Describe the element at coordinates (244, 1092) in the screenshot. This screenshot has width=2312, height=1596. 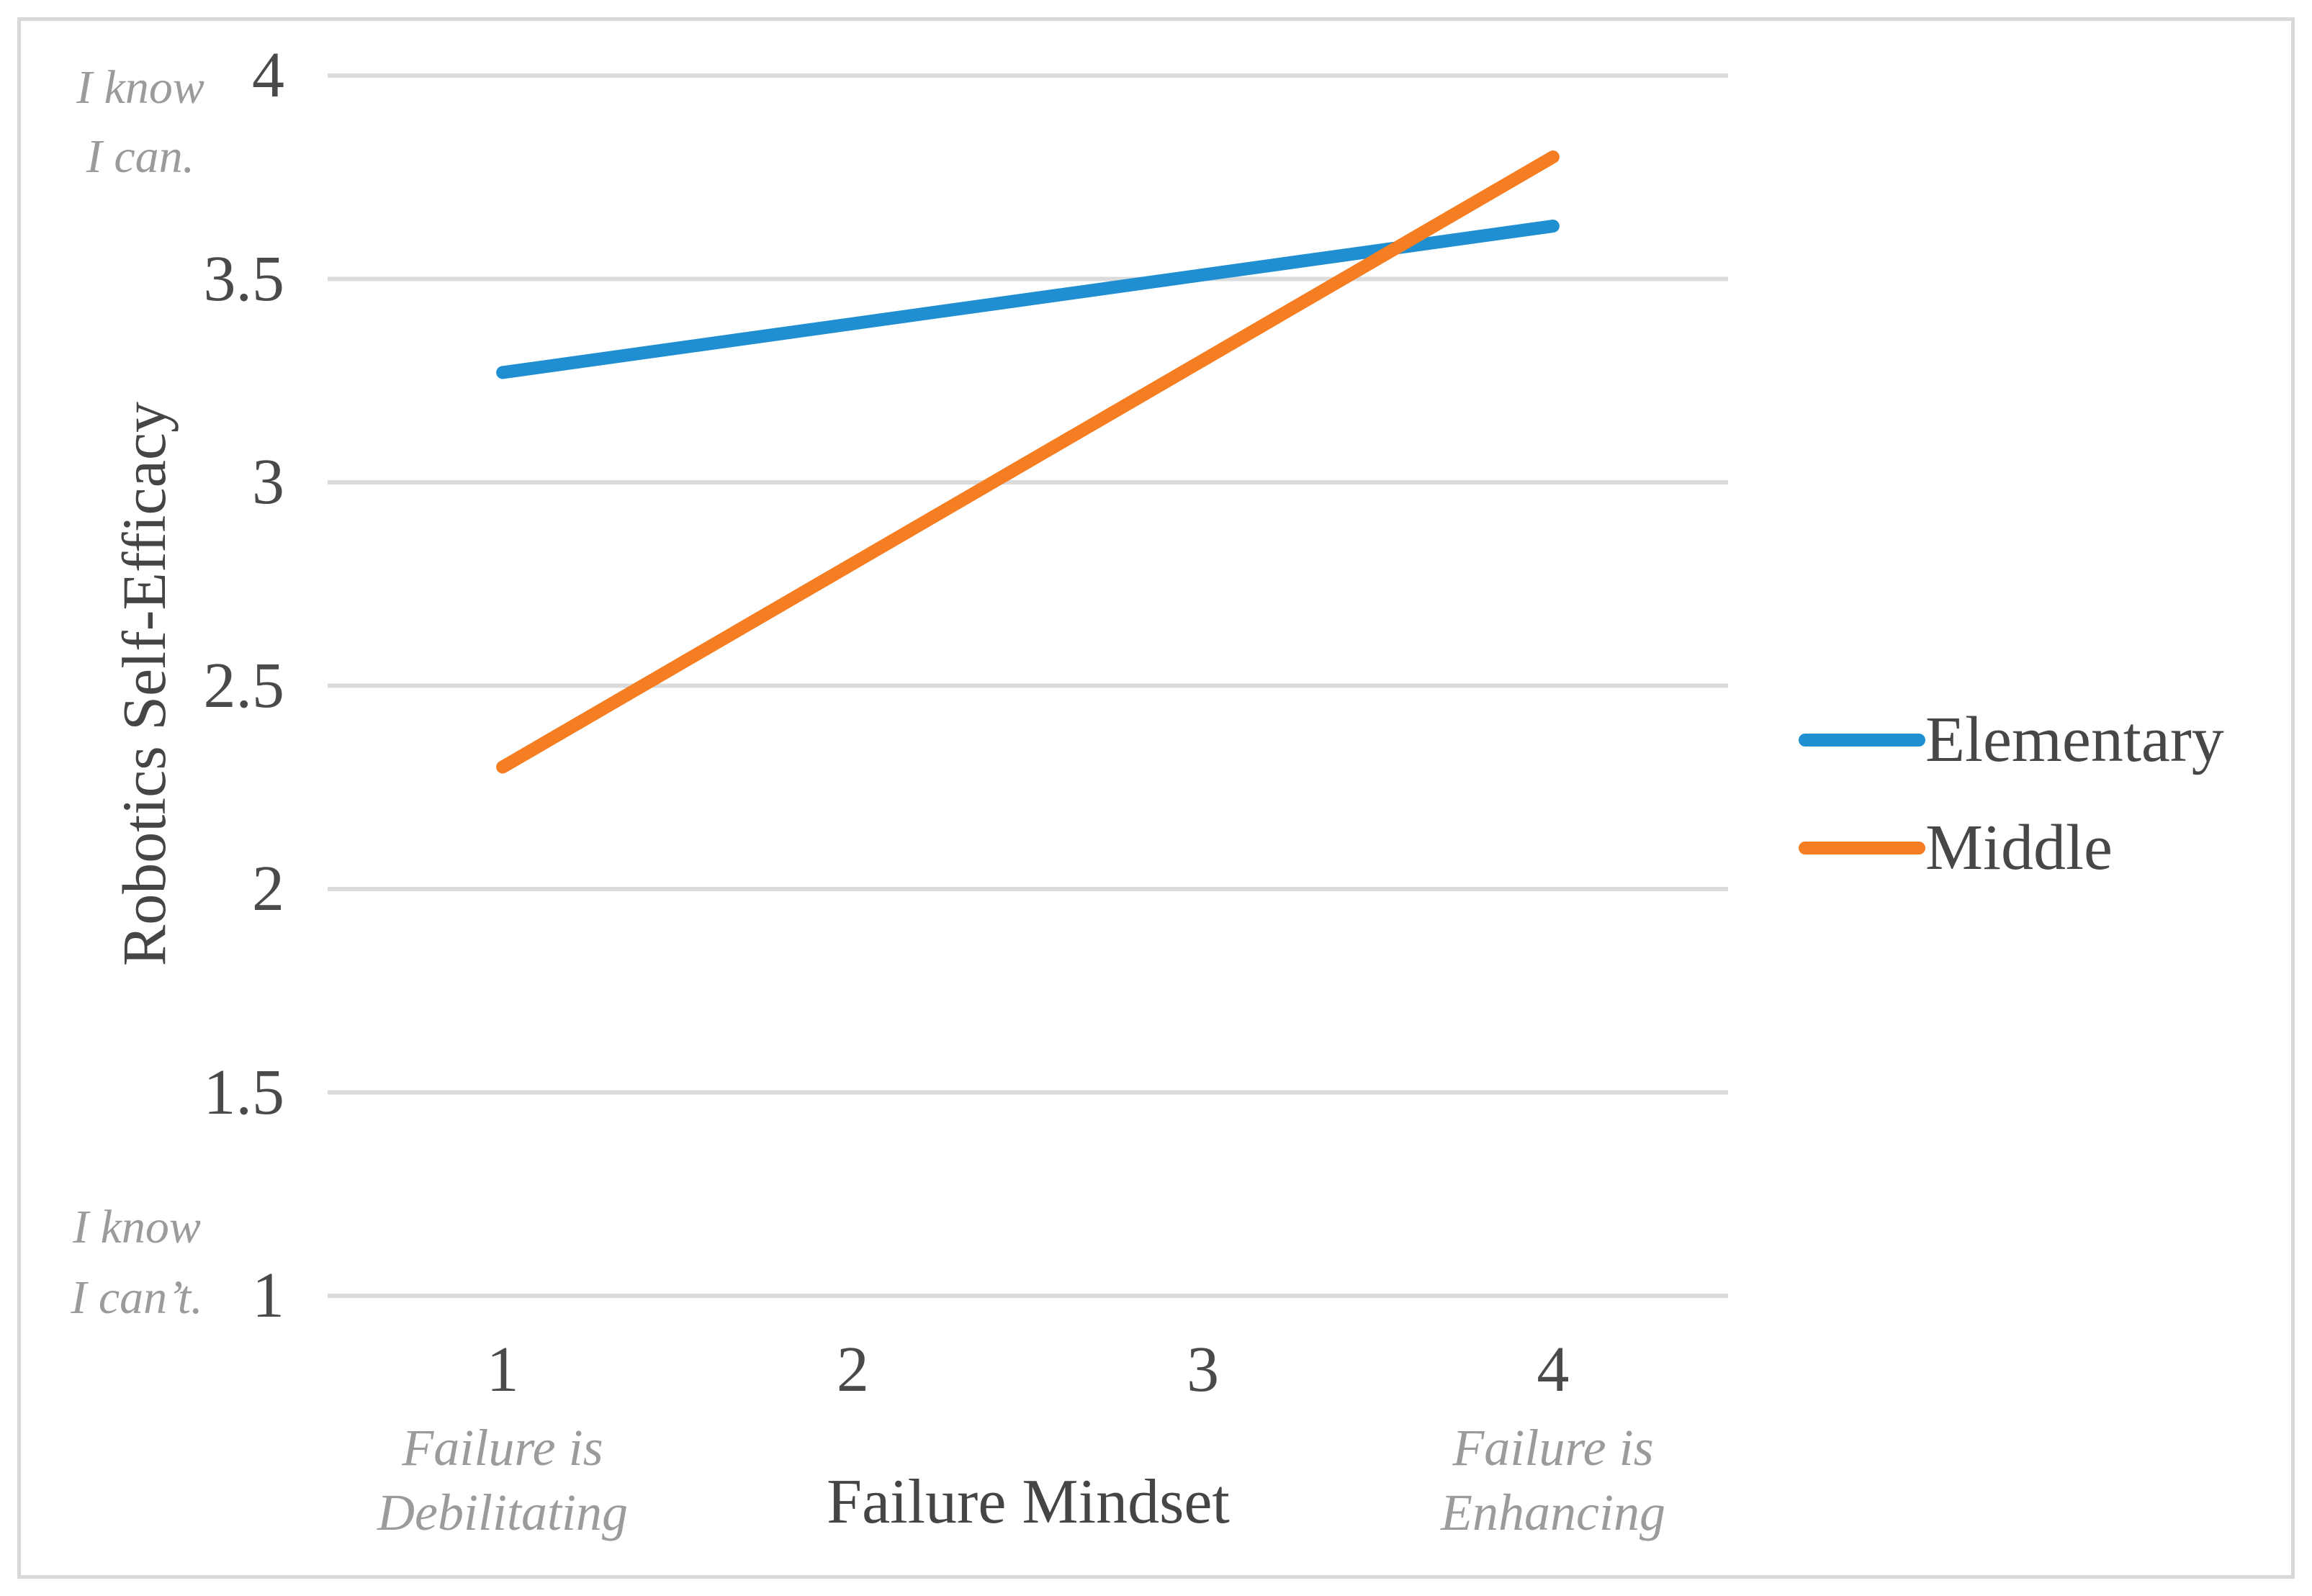
I see `y-tick-label: 1.5` at that location.